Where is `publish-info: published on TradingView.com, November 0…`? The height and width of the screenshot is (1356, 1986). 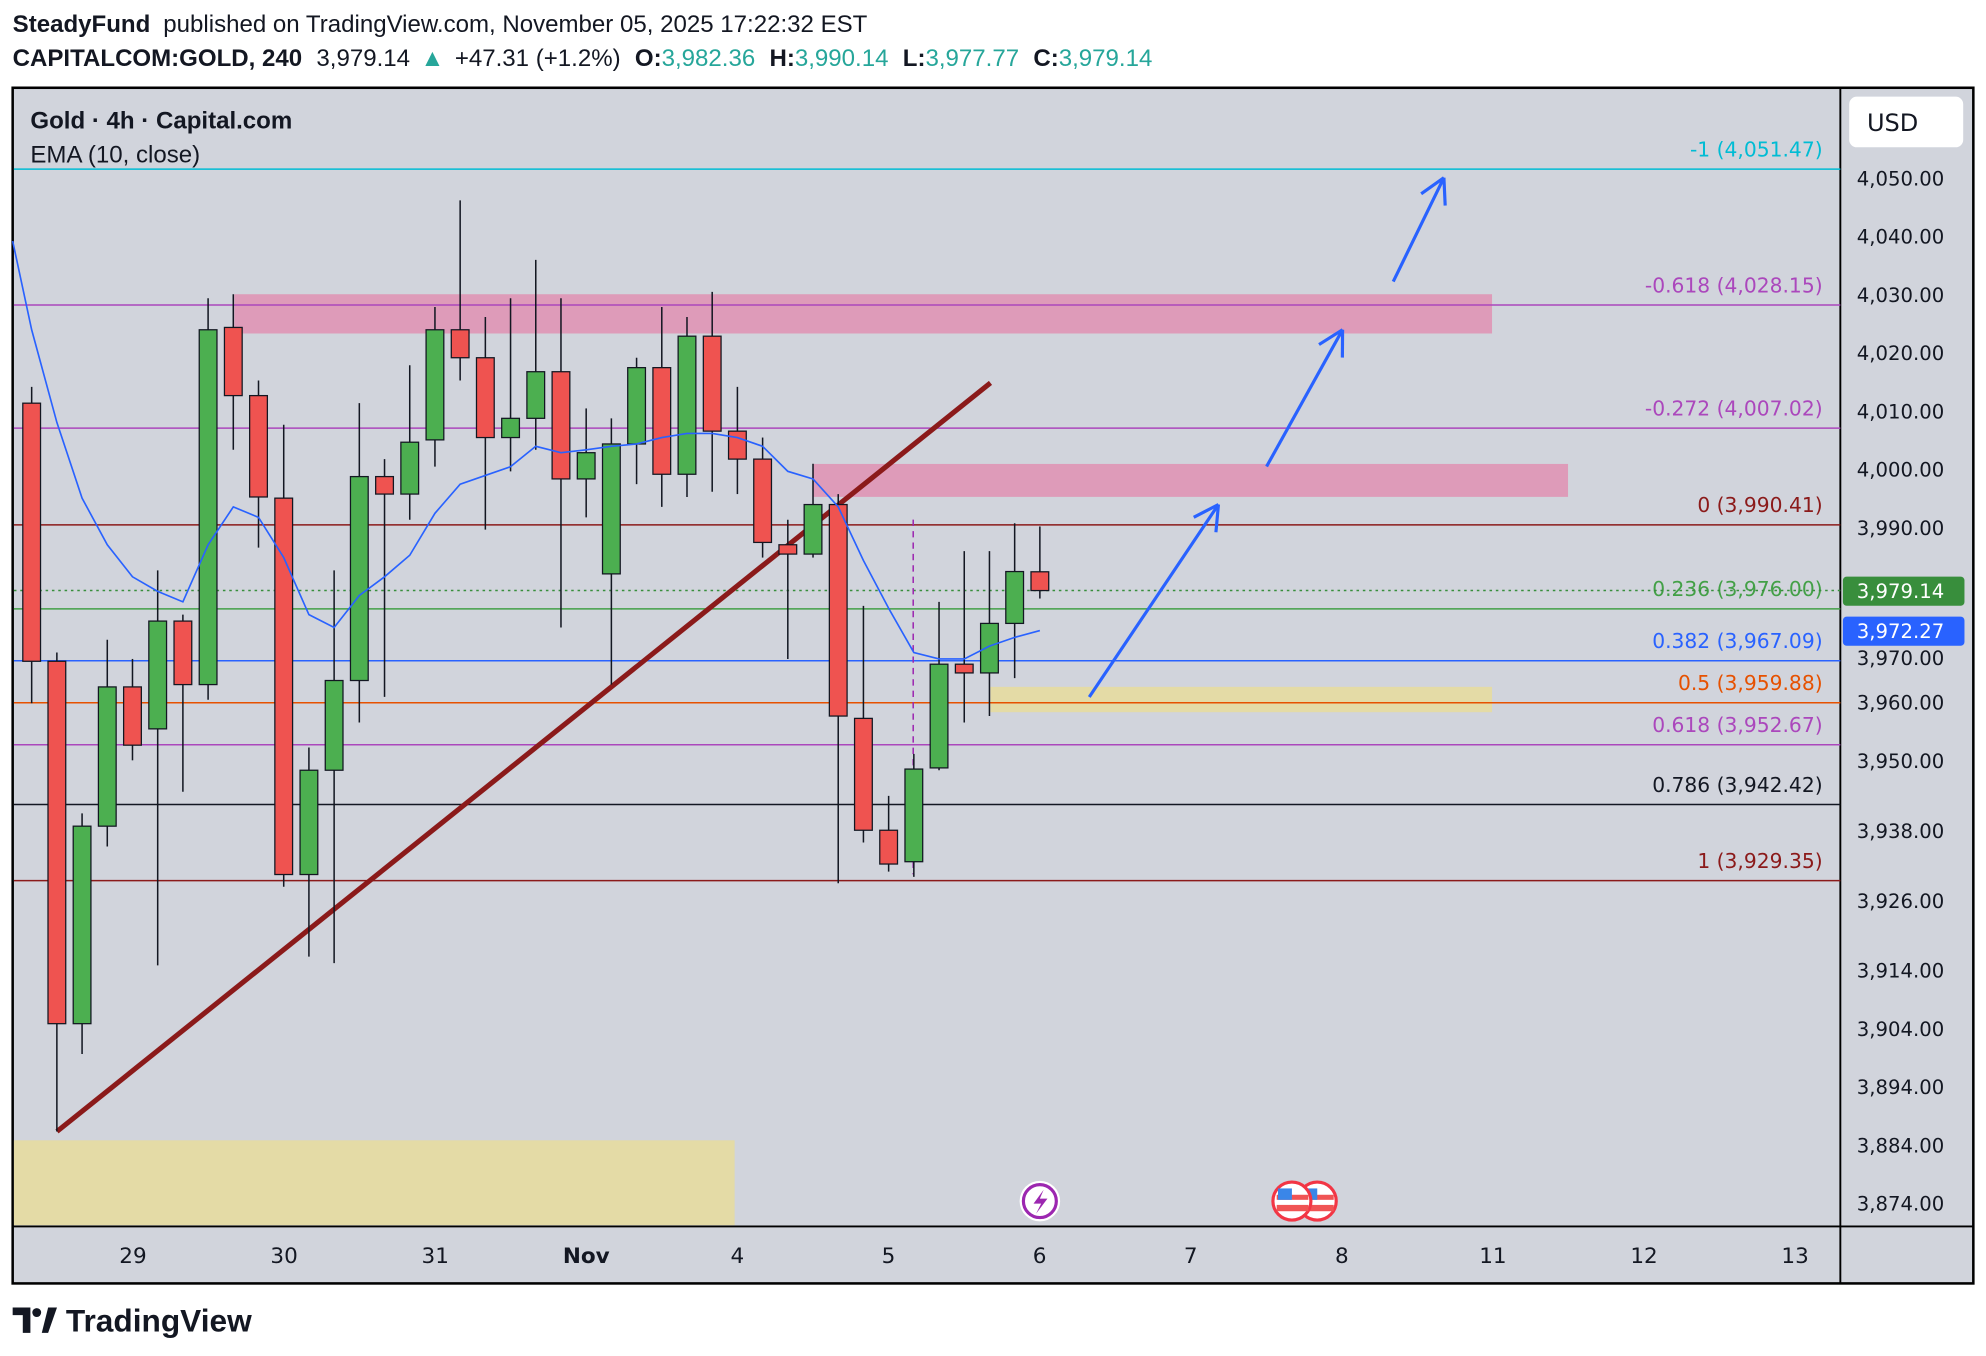
publish-info: published on TradingView.com, November 0… is located at coordinates (515, 24).